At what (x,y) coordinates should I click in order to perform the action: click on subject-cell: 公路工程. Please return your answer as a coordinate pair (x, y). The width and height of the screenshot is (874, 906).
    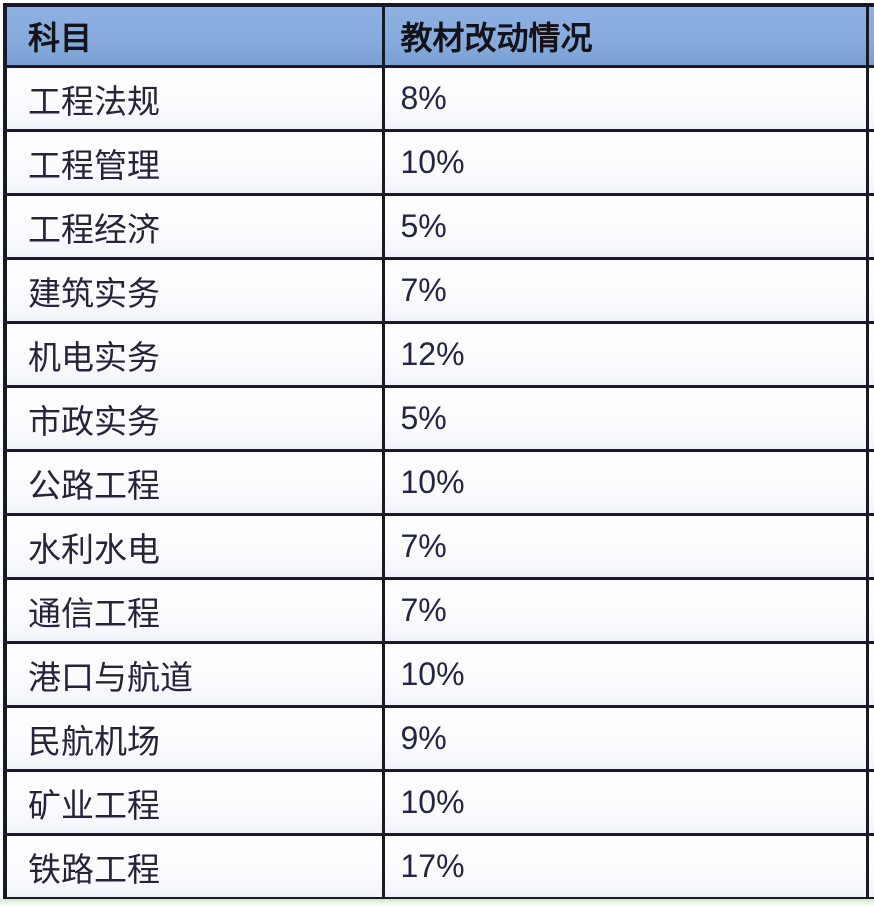
    Looking at the image, I should click on (194, 482).